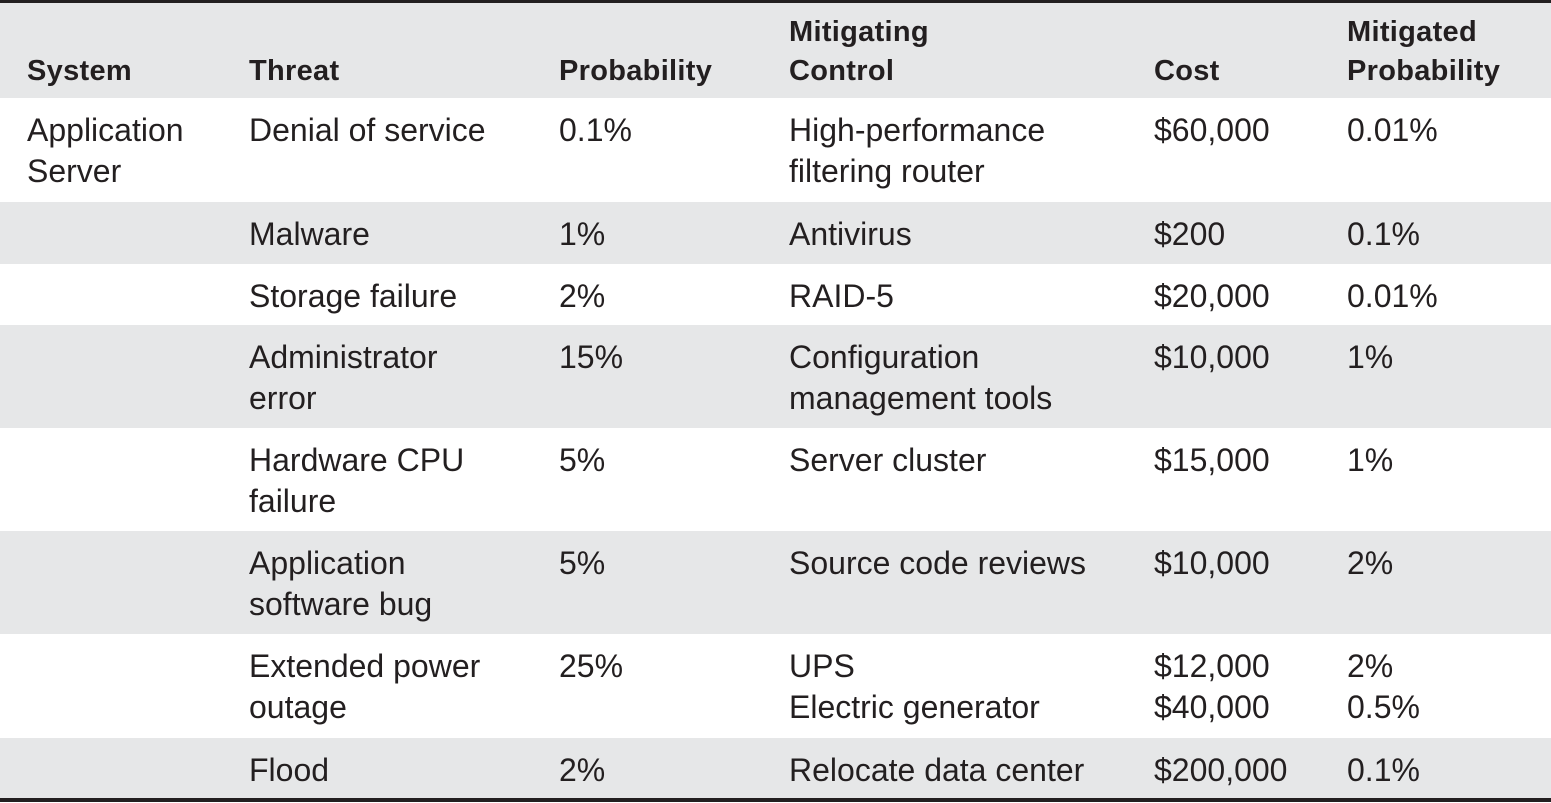 This screenshot has width=1551, height=803. I want to click on cell-threat-line: outage, so click(298, 707).